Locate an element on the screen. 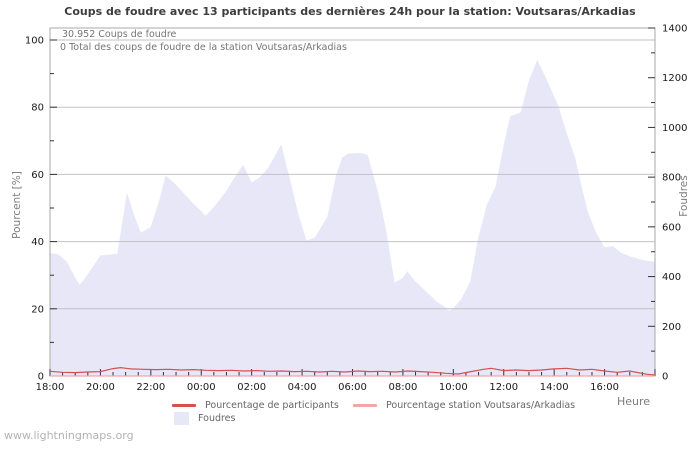  x-tick-label: 14:00 is located at coordinates (554, 387).